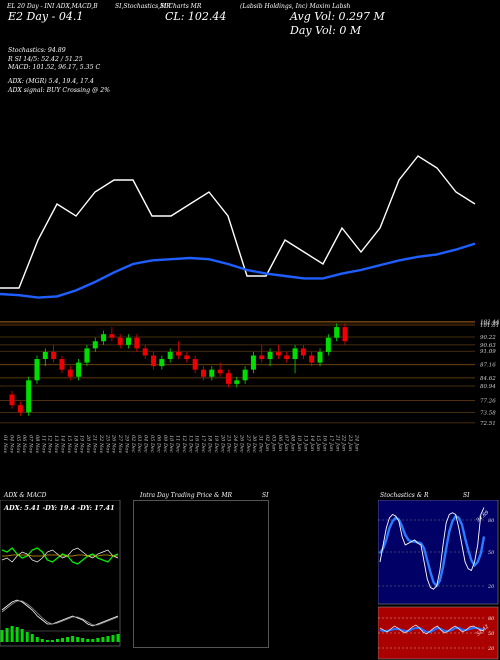 The width and height of the screenshot is (500, 660). What do you see at coordinates (491, 649) in the screenshot?
I see `rsi-level-label: 20` at bounding box center [491, 649].